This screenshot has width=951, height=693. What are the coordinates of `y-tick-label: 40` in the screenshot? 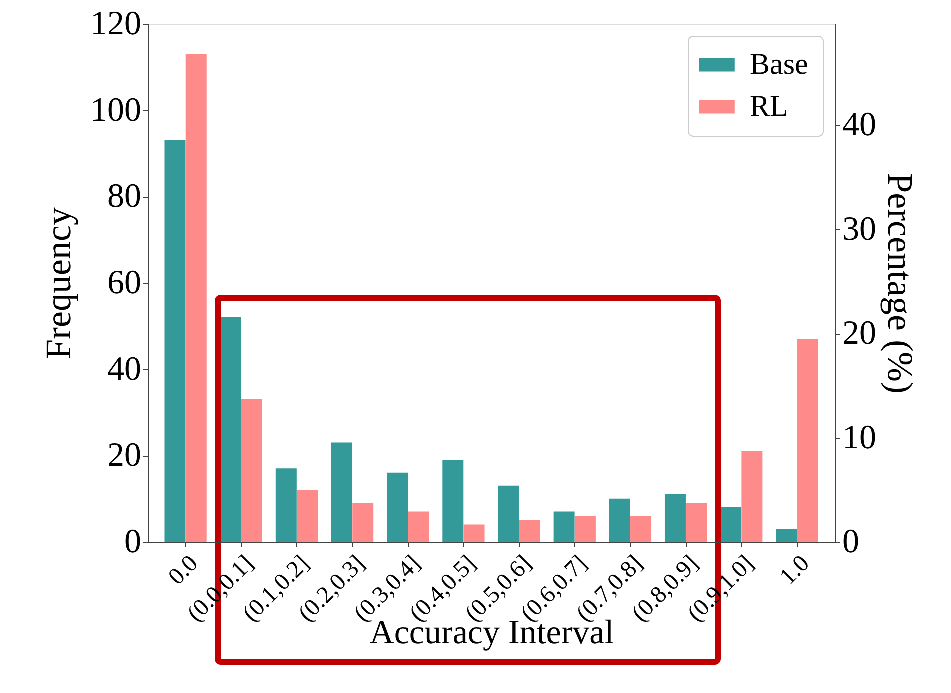 It's located at (125, 369).